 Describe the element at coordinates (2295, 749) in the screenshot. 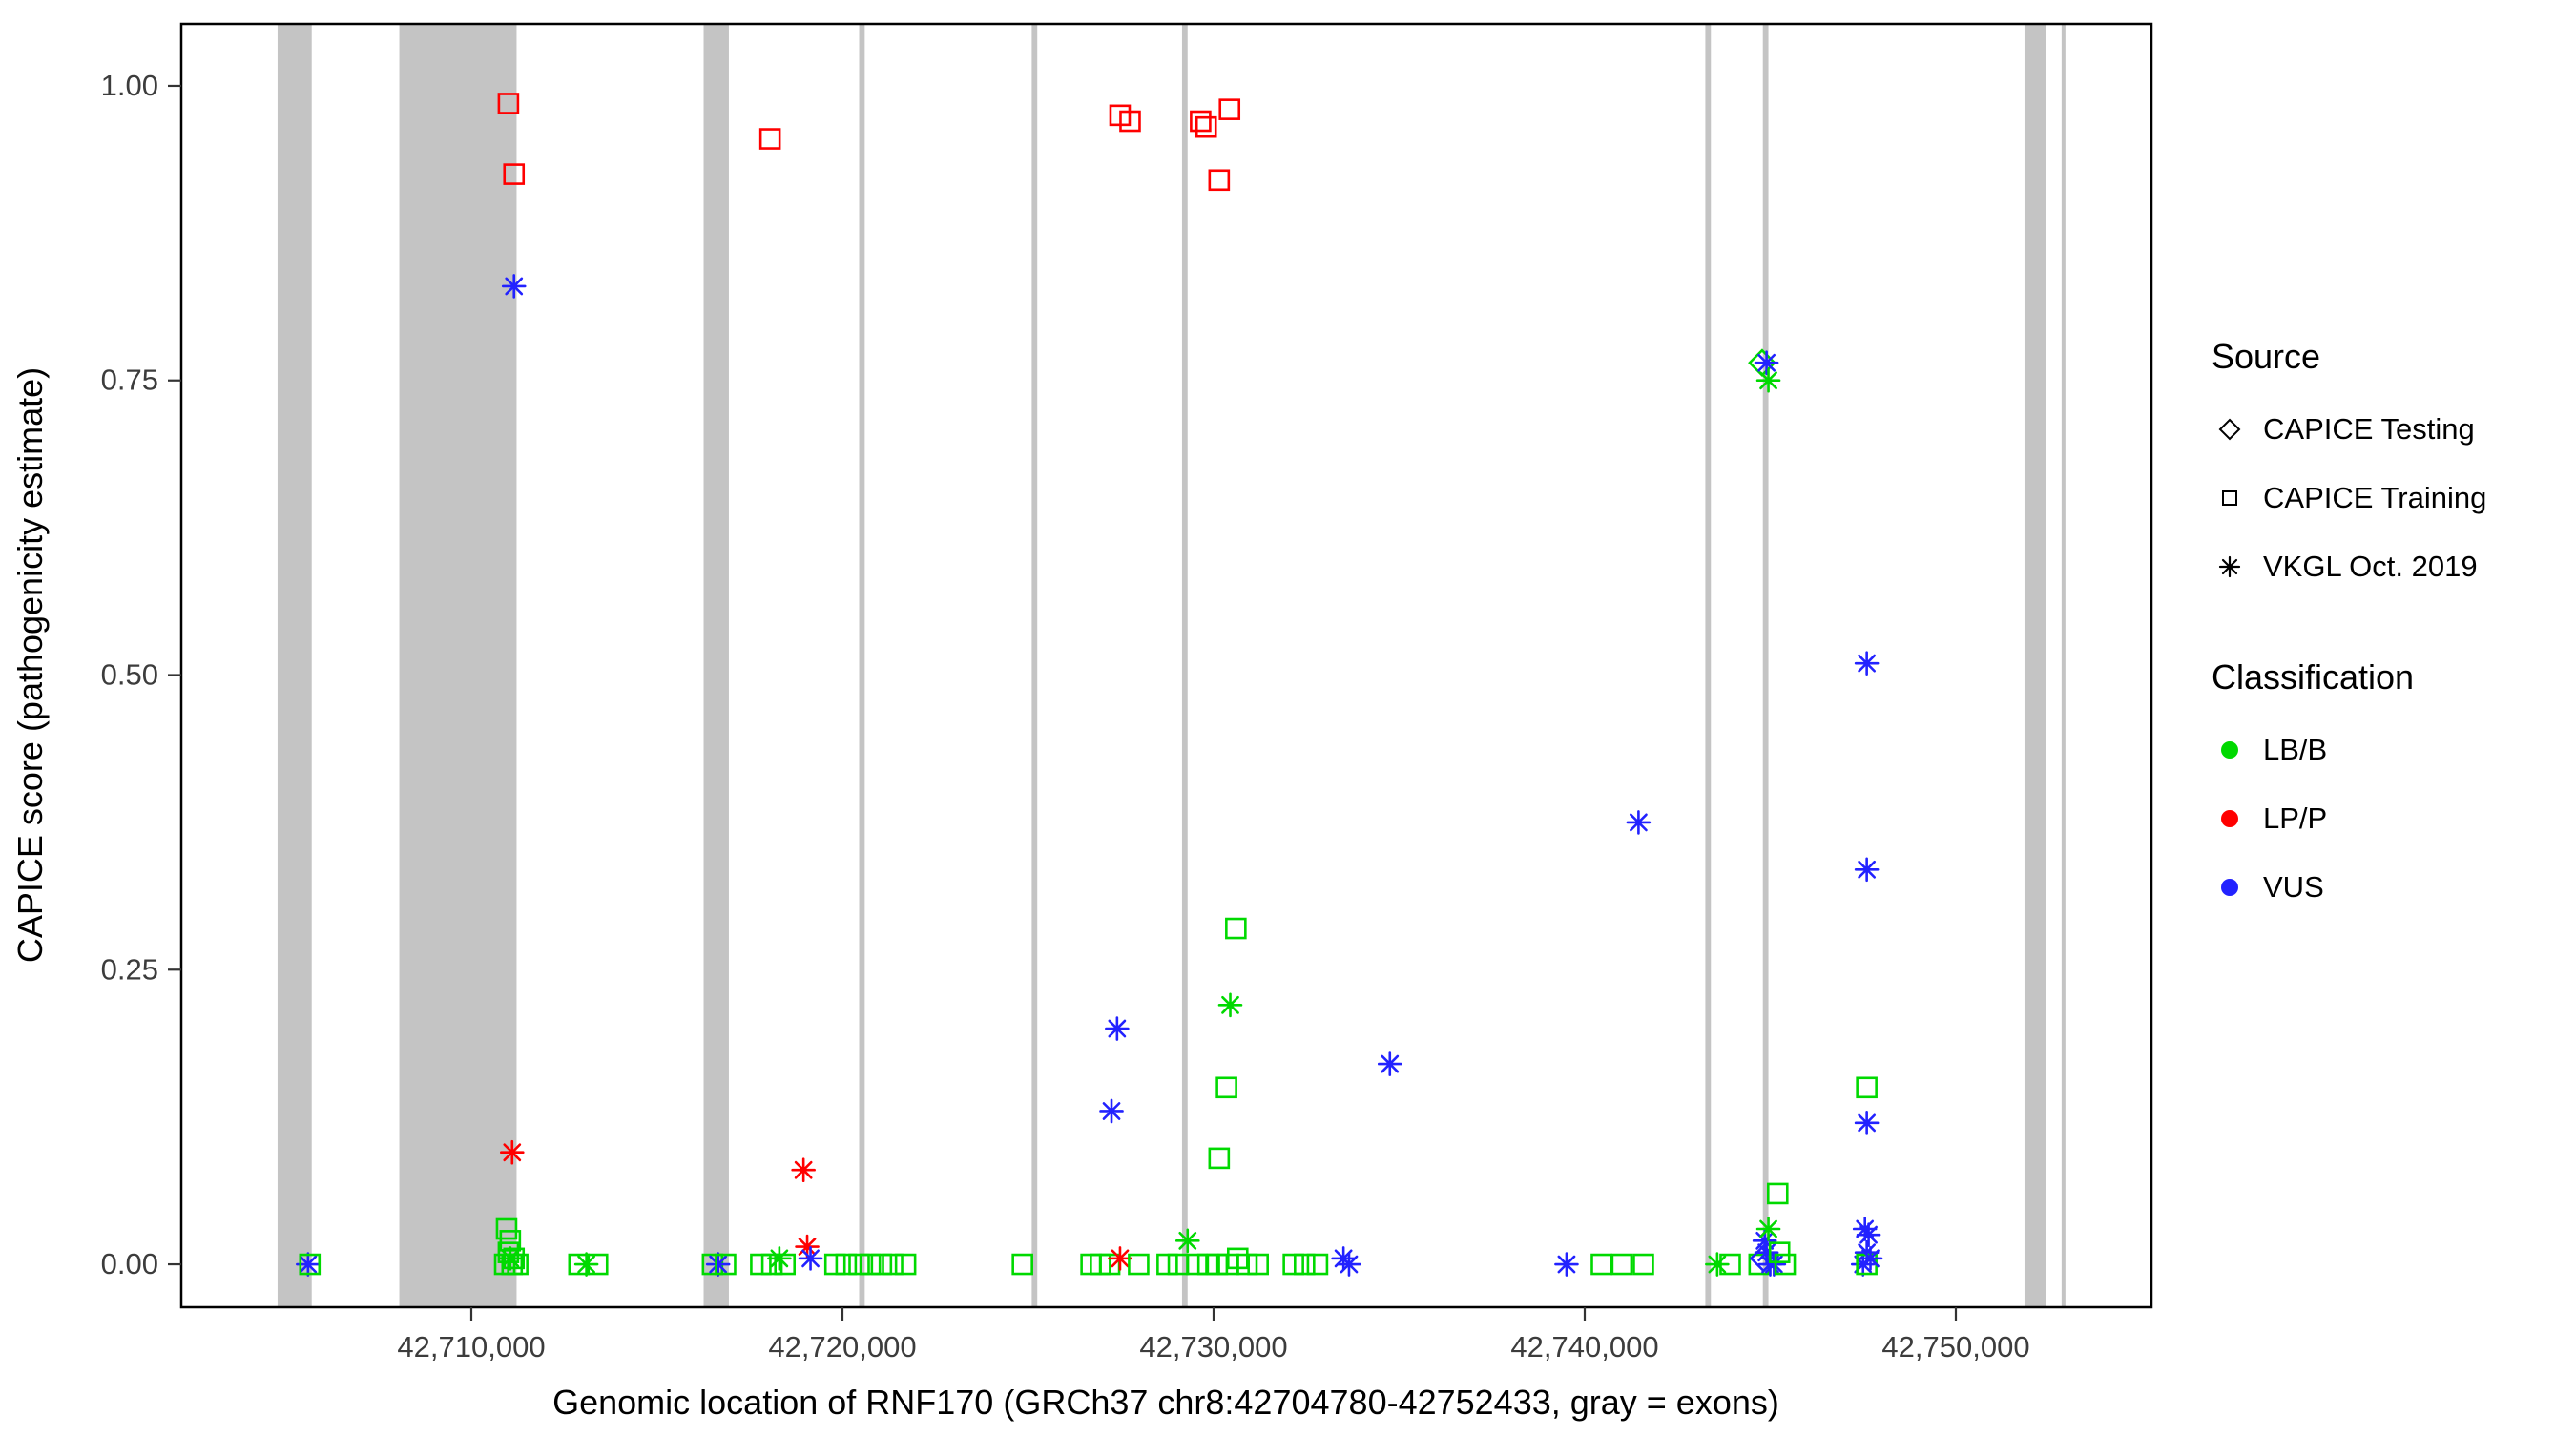

I see `legend-item-label: LB/B` at that location.